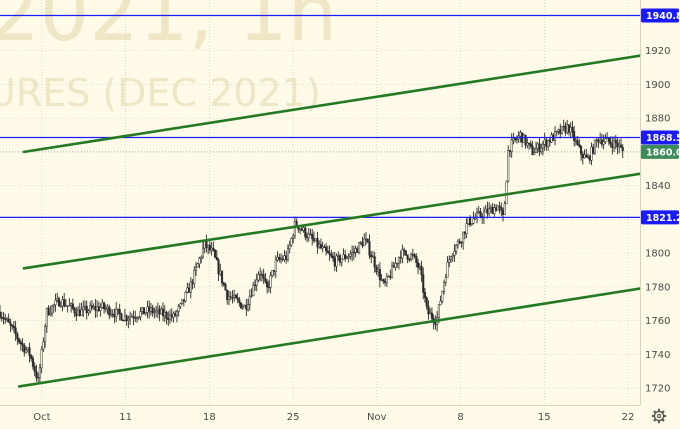 This screenshot has width=680, height=429. What do you see at coordinates (659, 416) in the screenshot?
I see `settings-gear-icon` at bounding box center [659, 416].